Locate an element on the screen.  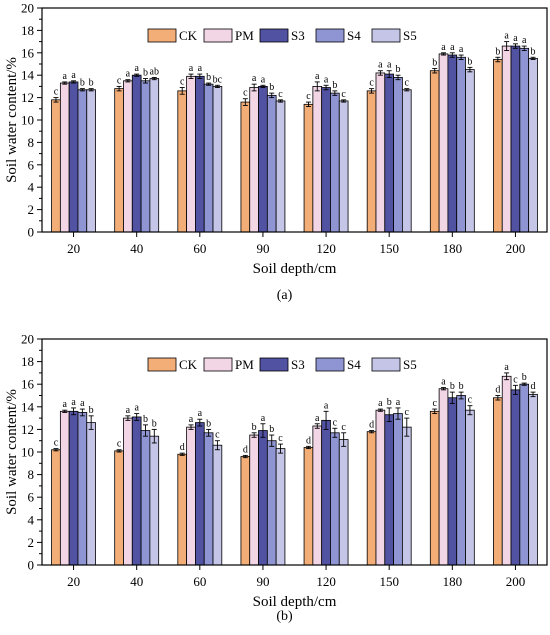
y-tick-label: 4 is located at coordinates (31, 519).